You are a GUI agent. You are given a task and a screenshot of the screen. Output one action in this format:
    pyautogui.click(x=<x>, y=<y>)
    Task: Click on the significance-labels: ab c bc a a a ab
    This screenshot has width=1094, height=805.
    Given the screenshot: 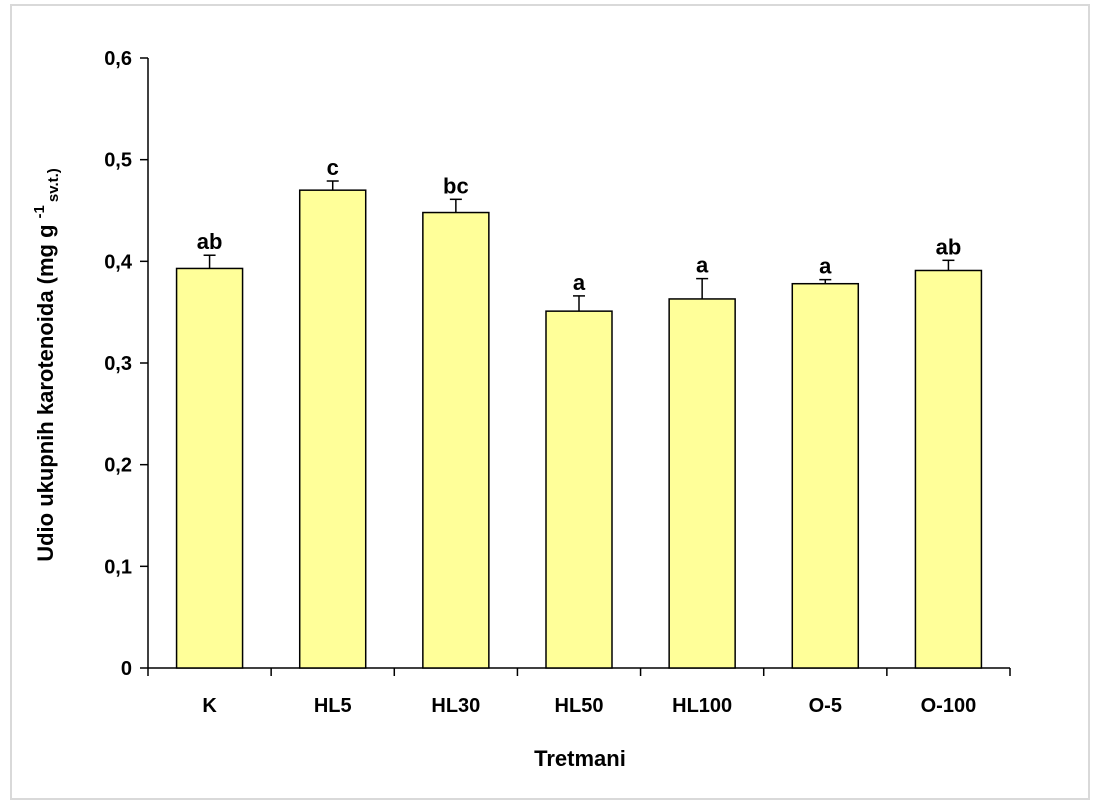 What is the action you would take?
    pyautogui.click(x=579, y=225)
    